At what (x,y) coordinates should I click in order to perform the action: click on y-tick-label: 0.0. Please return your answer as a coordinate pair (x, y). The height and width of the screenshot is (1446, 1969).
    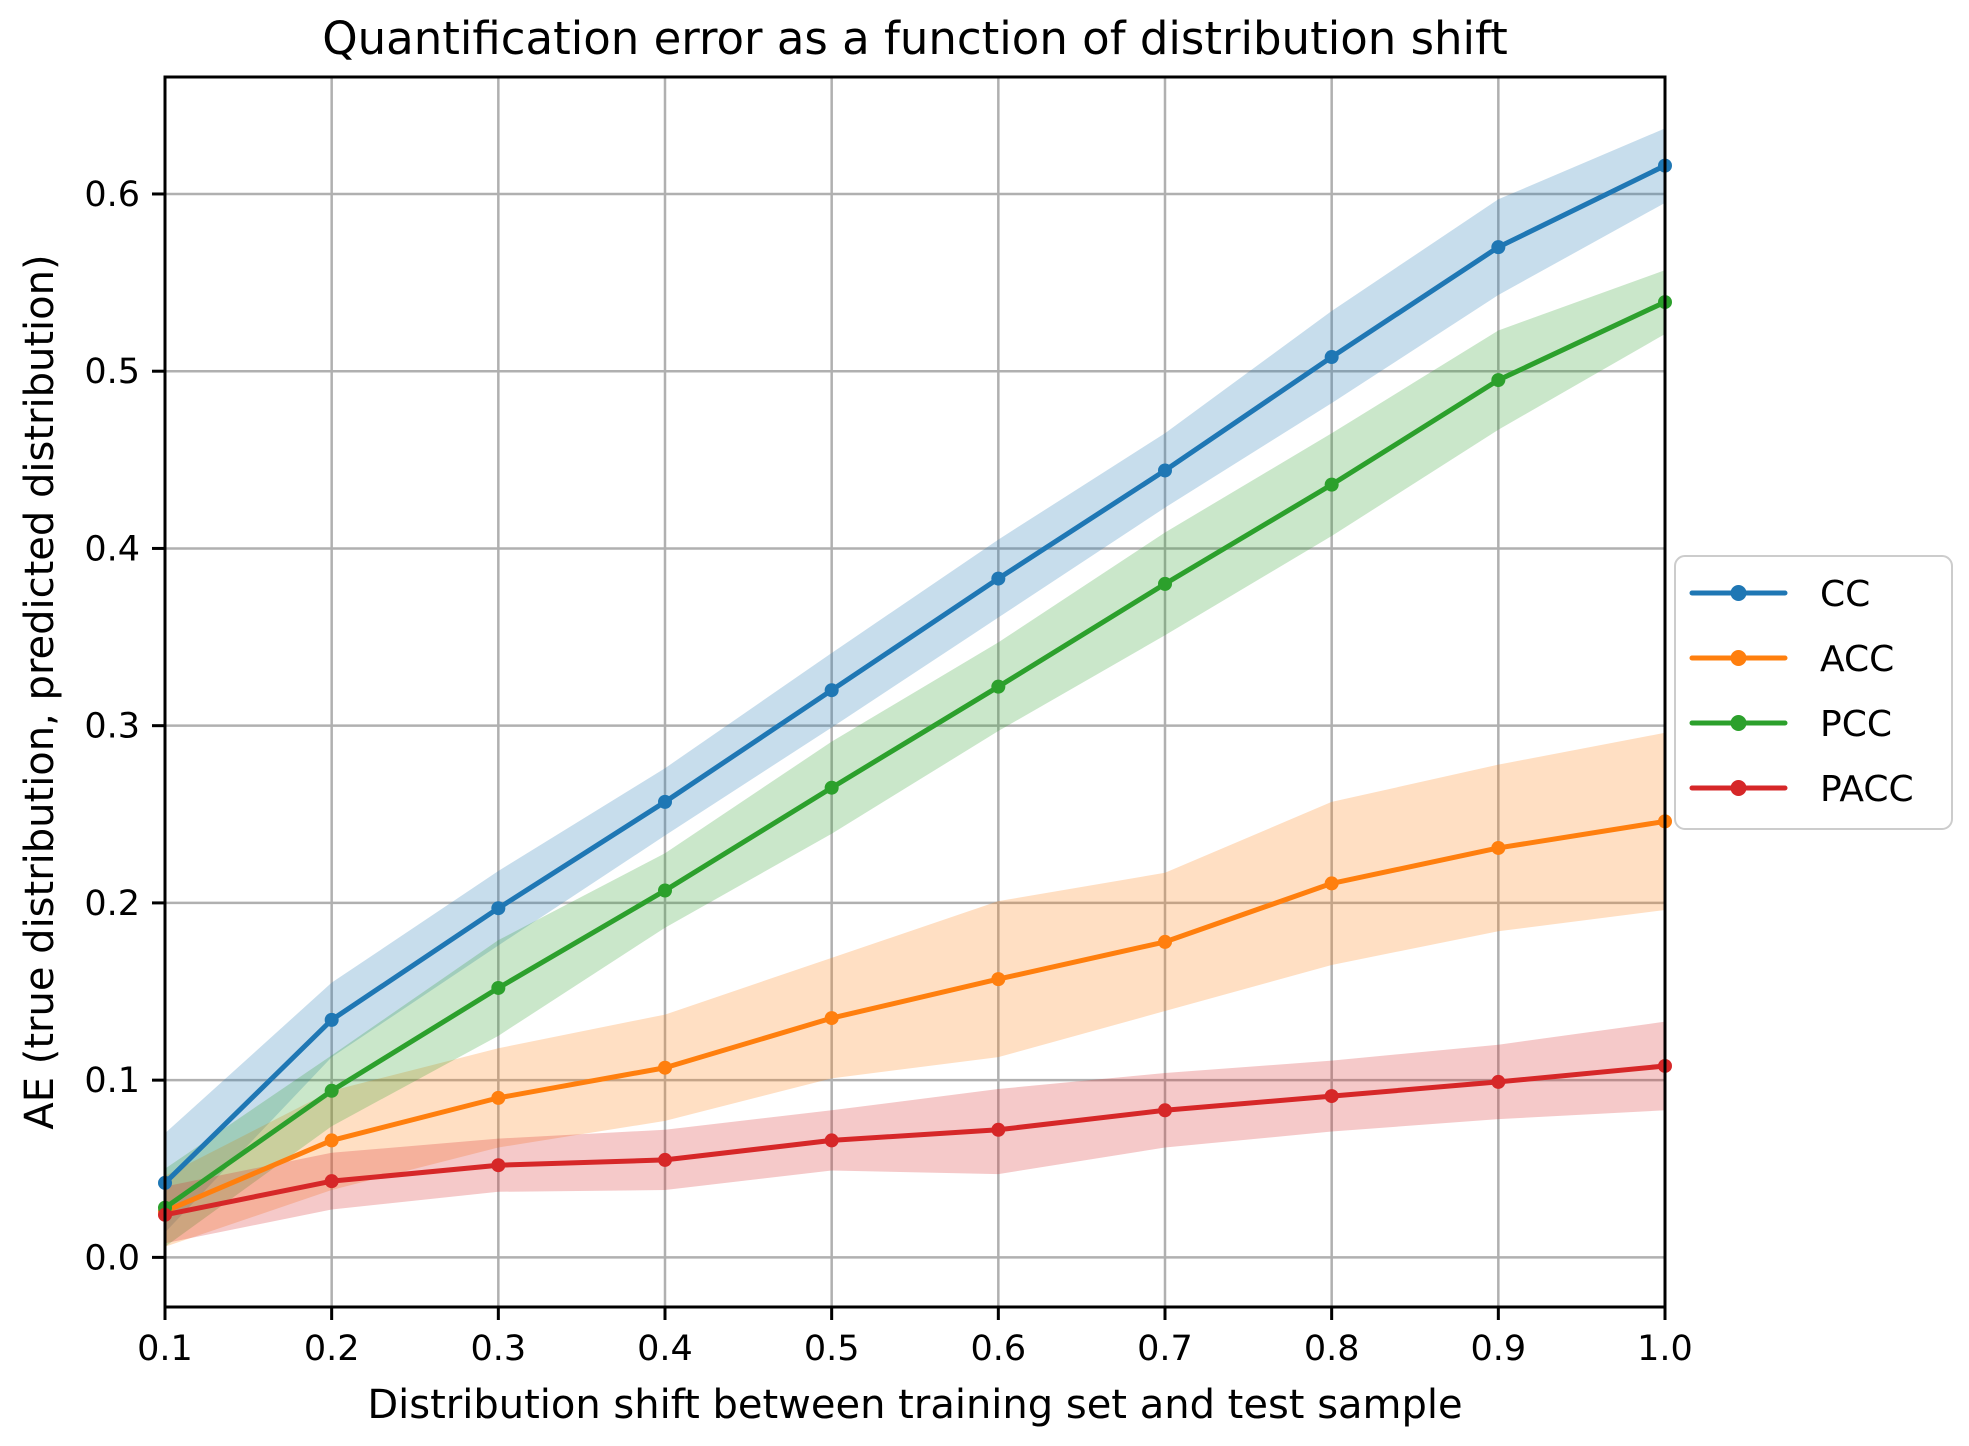
    Looking at the image, I should click on (112, 1258).